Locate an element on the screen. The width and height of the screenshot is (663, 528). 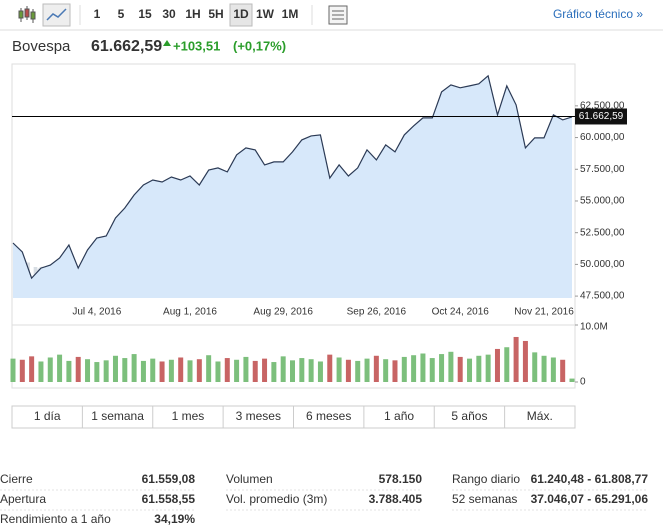
stat-value: 61.559,08 is located at coordinates (169, 479).